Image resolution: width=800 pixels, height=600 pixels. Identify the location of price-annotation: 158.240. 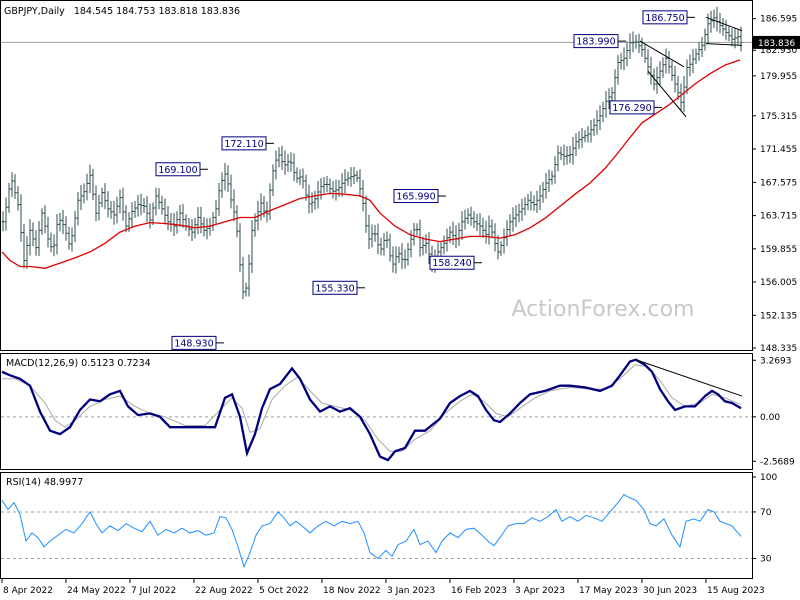
(456, 262).